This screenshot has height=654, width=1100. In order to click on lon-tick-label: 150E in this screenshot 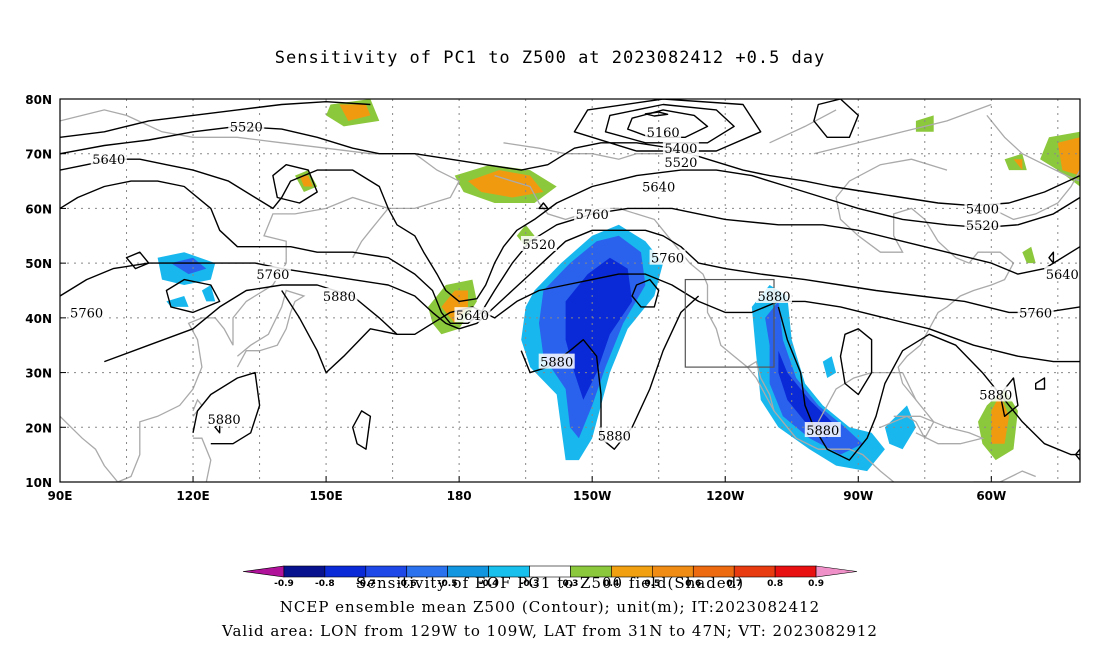, I will do `click(325, 496)`.